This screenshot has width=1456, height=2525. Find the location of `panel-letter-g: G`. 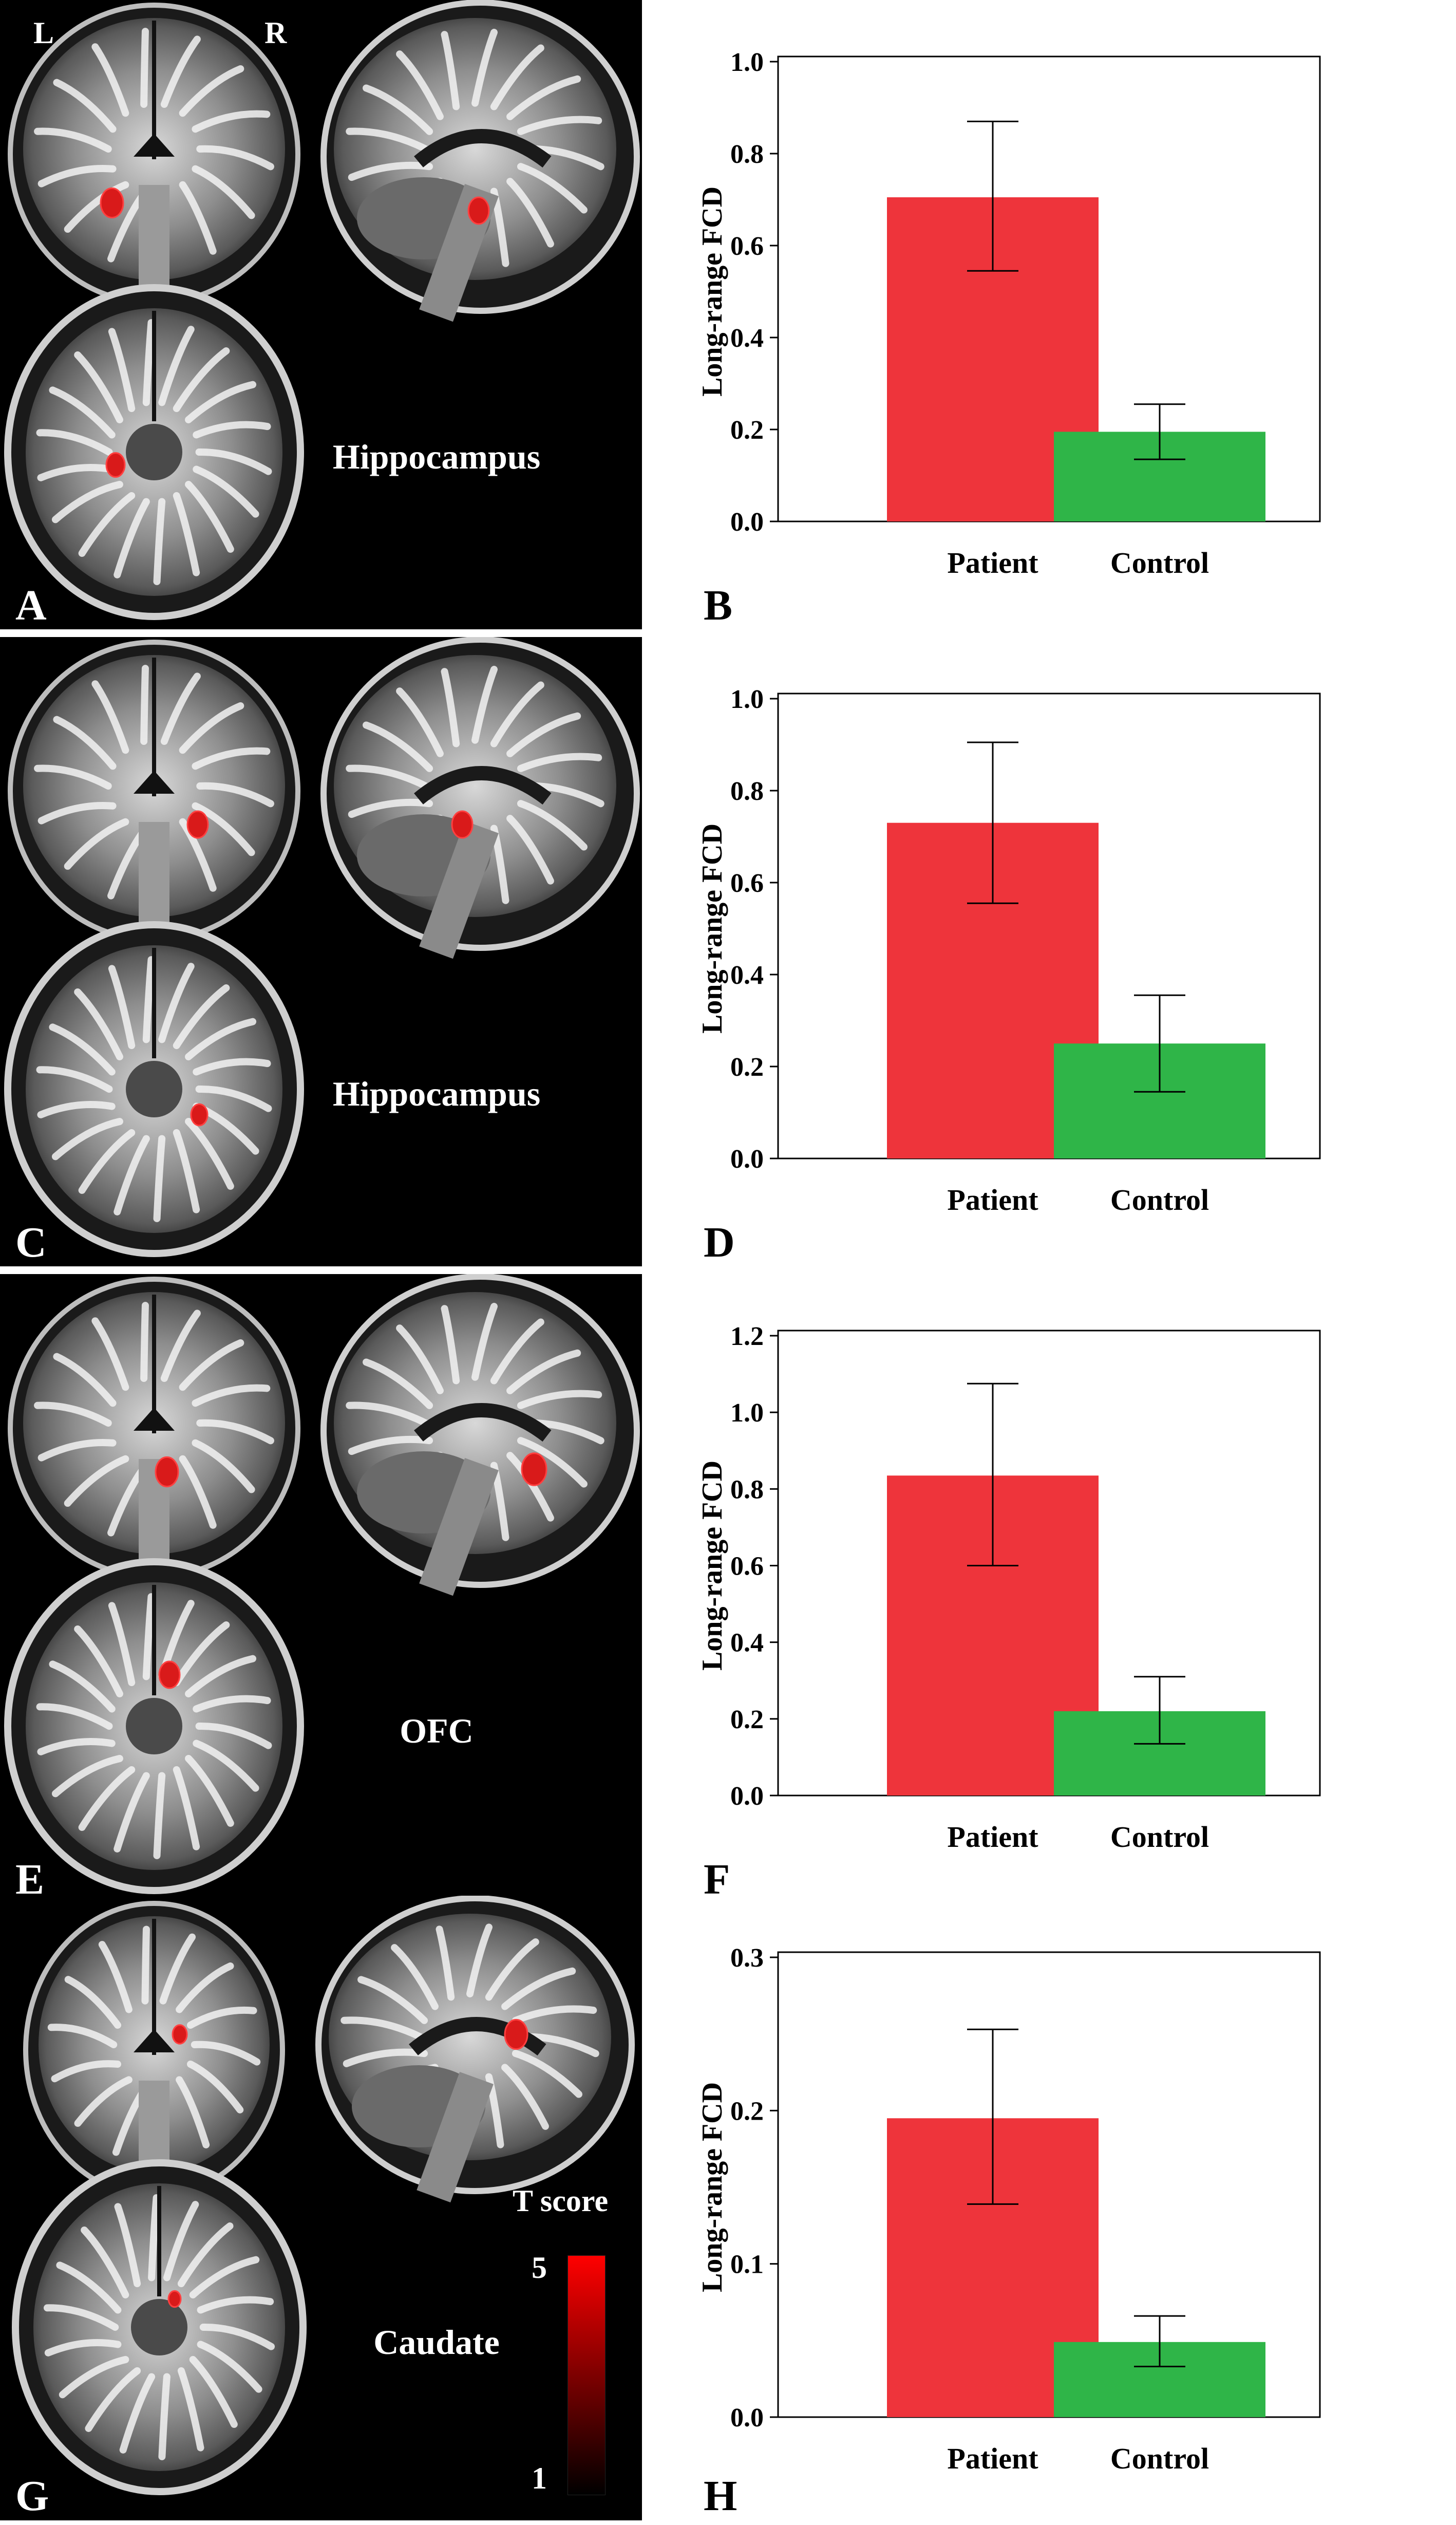

panel-letter-g: G is located at coordinates (32, 2496).